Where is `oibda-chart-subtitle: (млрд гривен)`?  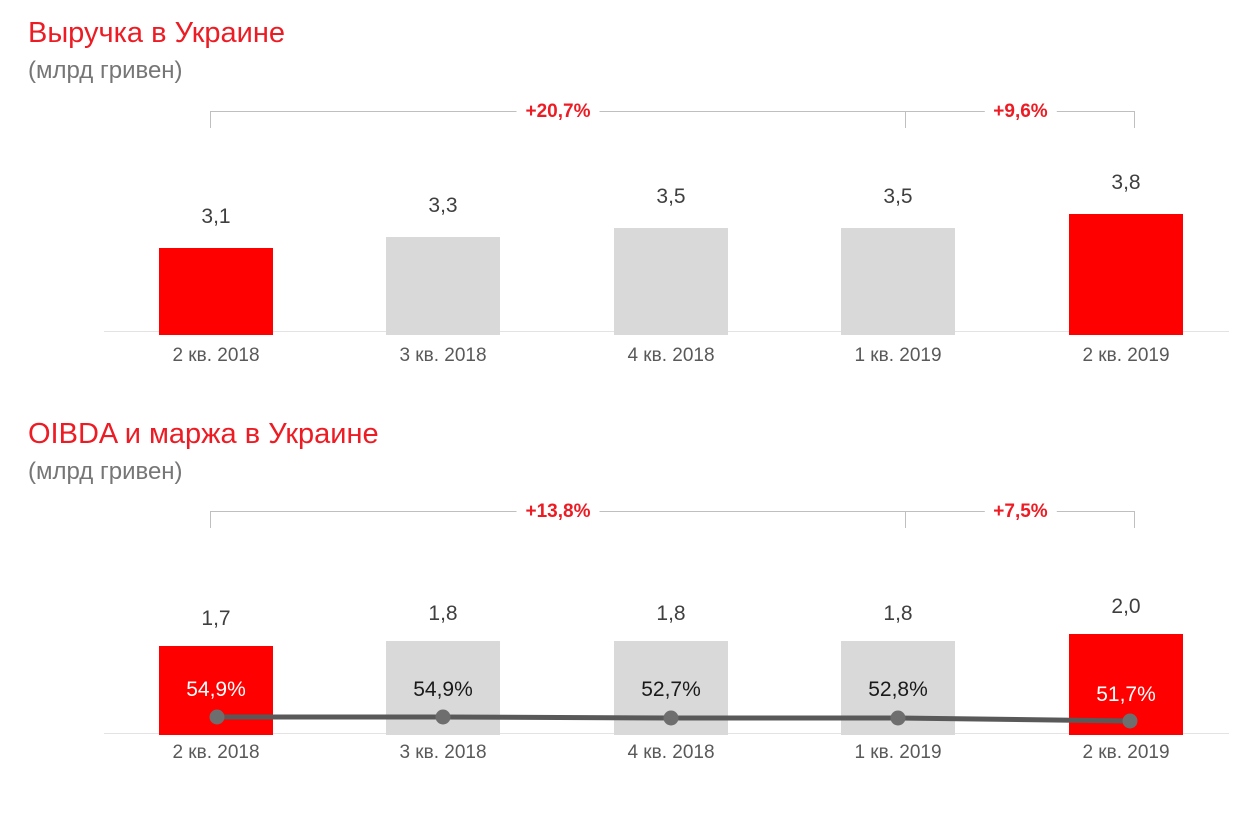 oibda-chart-subtitle: (млрд гривен) is located at coordinates (105, 471).